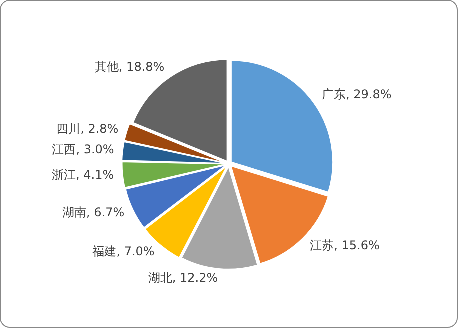 This screenshot has width=458, height=328. I want to click on slice-label: 四川, 2.8%, so click(87, 129).